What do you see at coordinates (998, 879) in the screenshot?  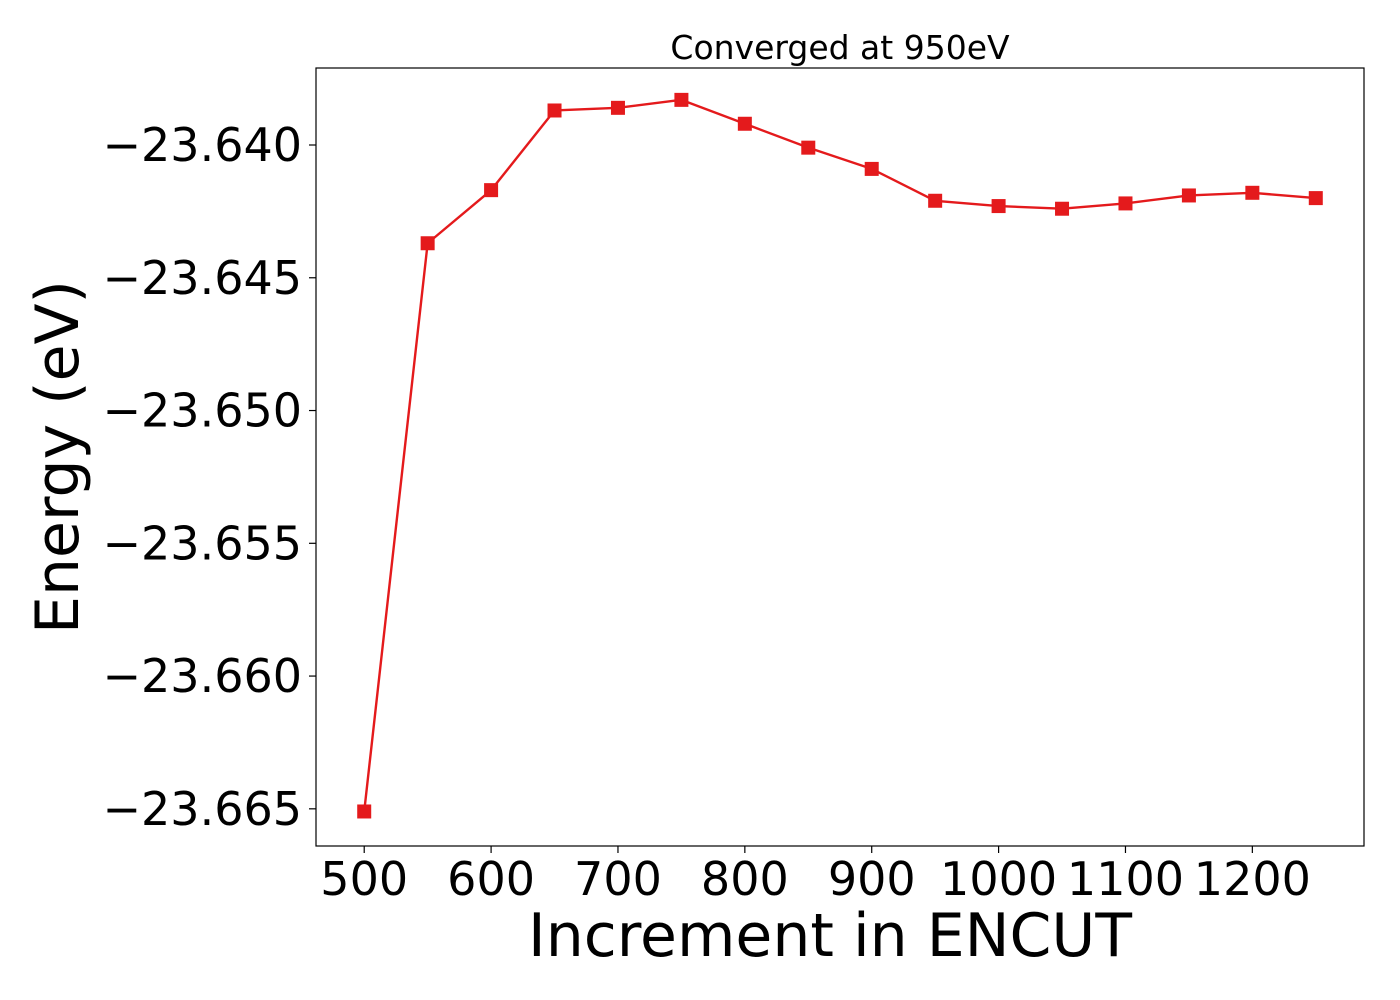 I see `x-tick-label: 1000` at bounding box center [998, 879].